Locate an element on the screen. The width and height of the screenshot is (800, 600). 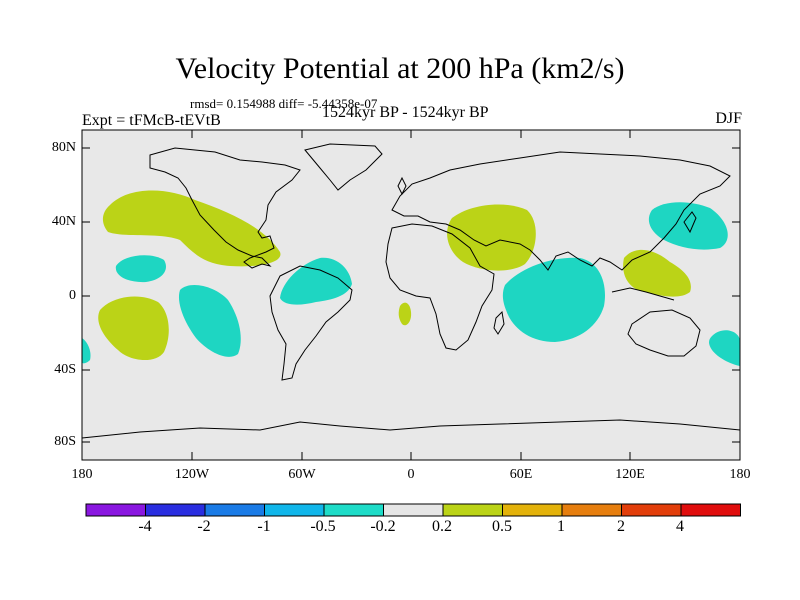
lat-label-80n: 80N is located at coordinates (63, 147).